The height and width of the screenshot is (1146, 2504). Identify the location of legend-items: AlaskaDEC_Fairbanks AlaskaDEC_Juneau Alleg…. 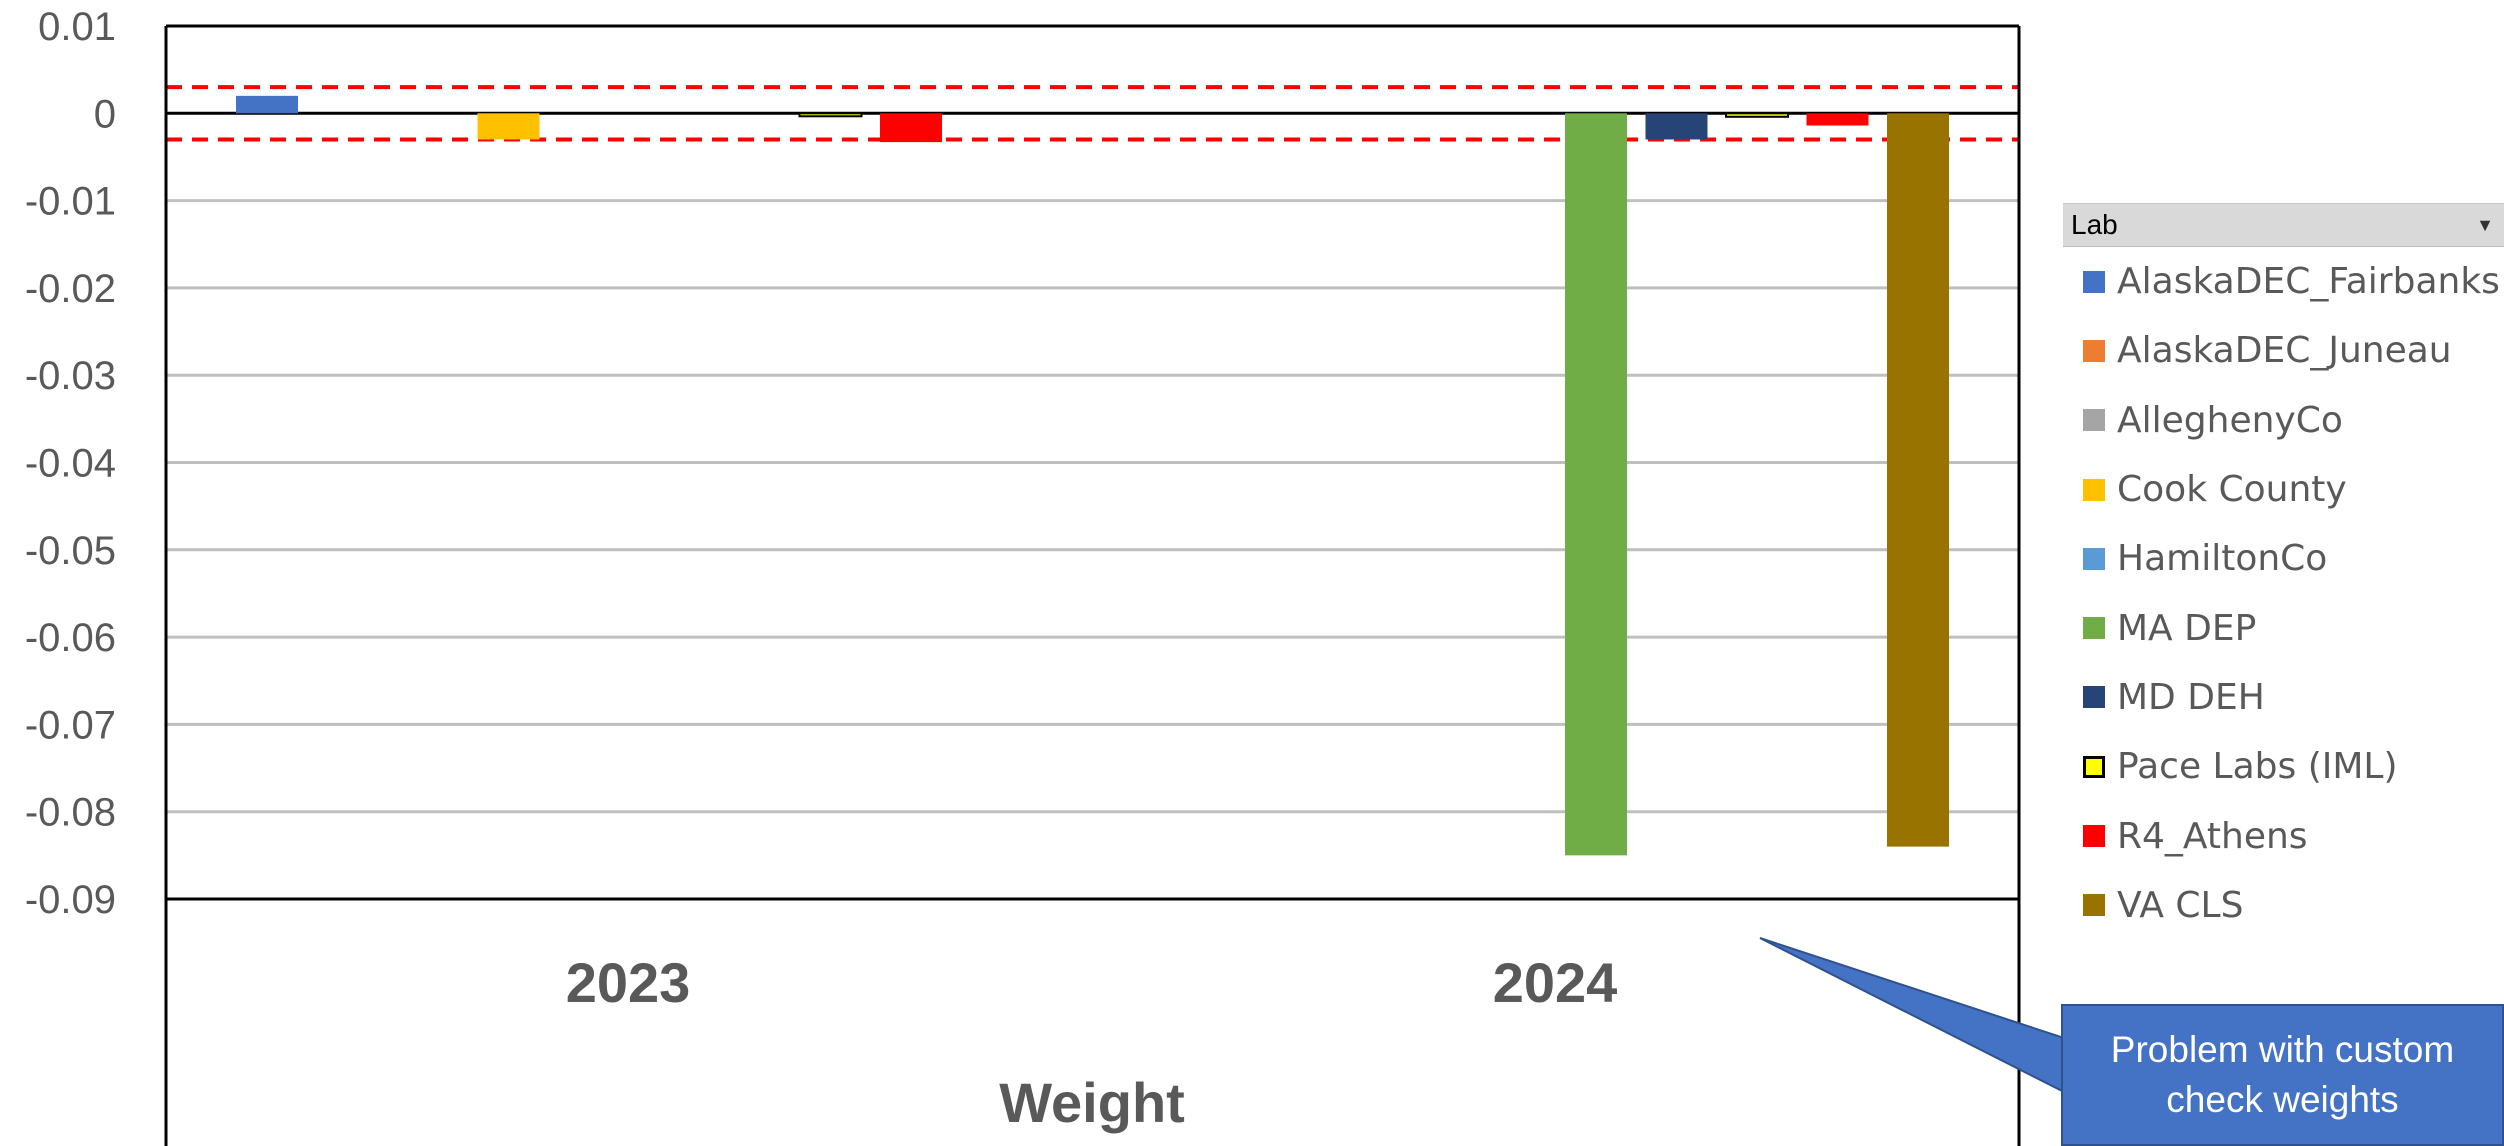
(2283, 593).